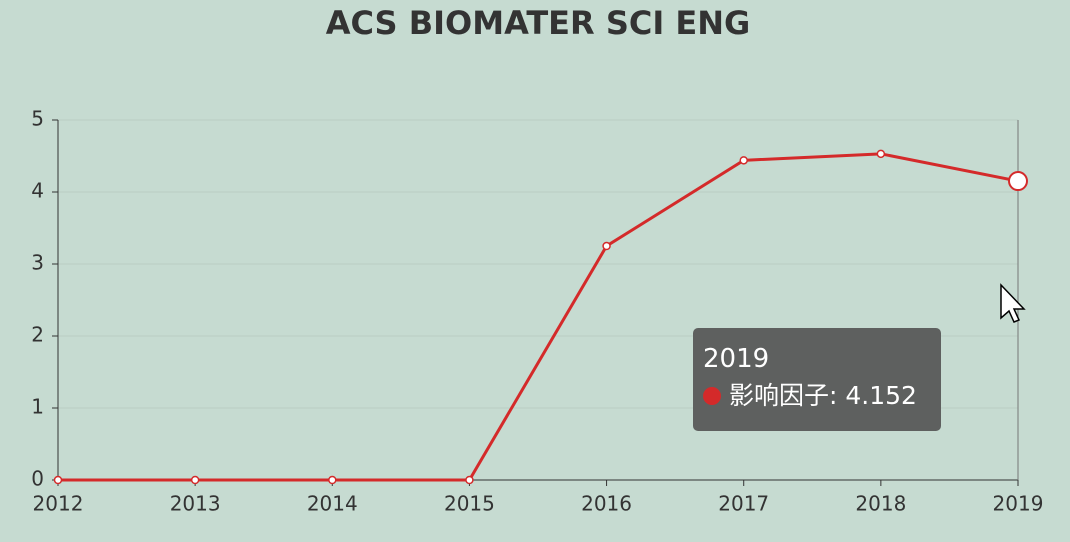 Image resolution: width=1070 pixels, height=542 pixels. I want to click on x-tick-label: 2019, so click(1018, 504).